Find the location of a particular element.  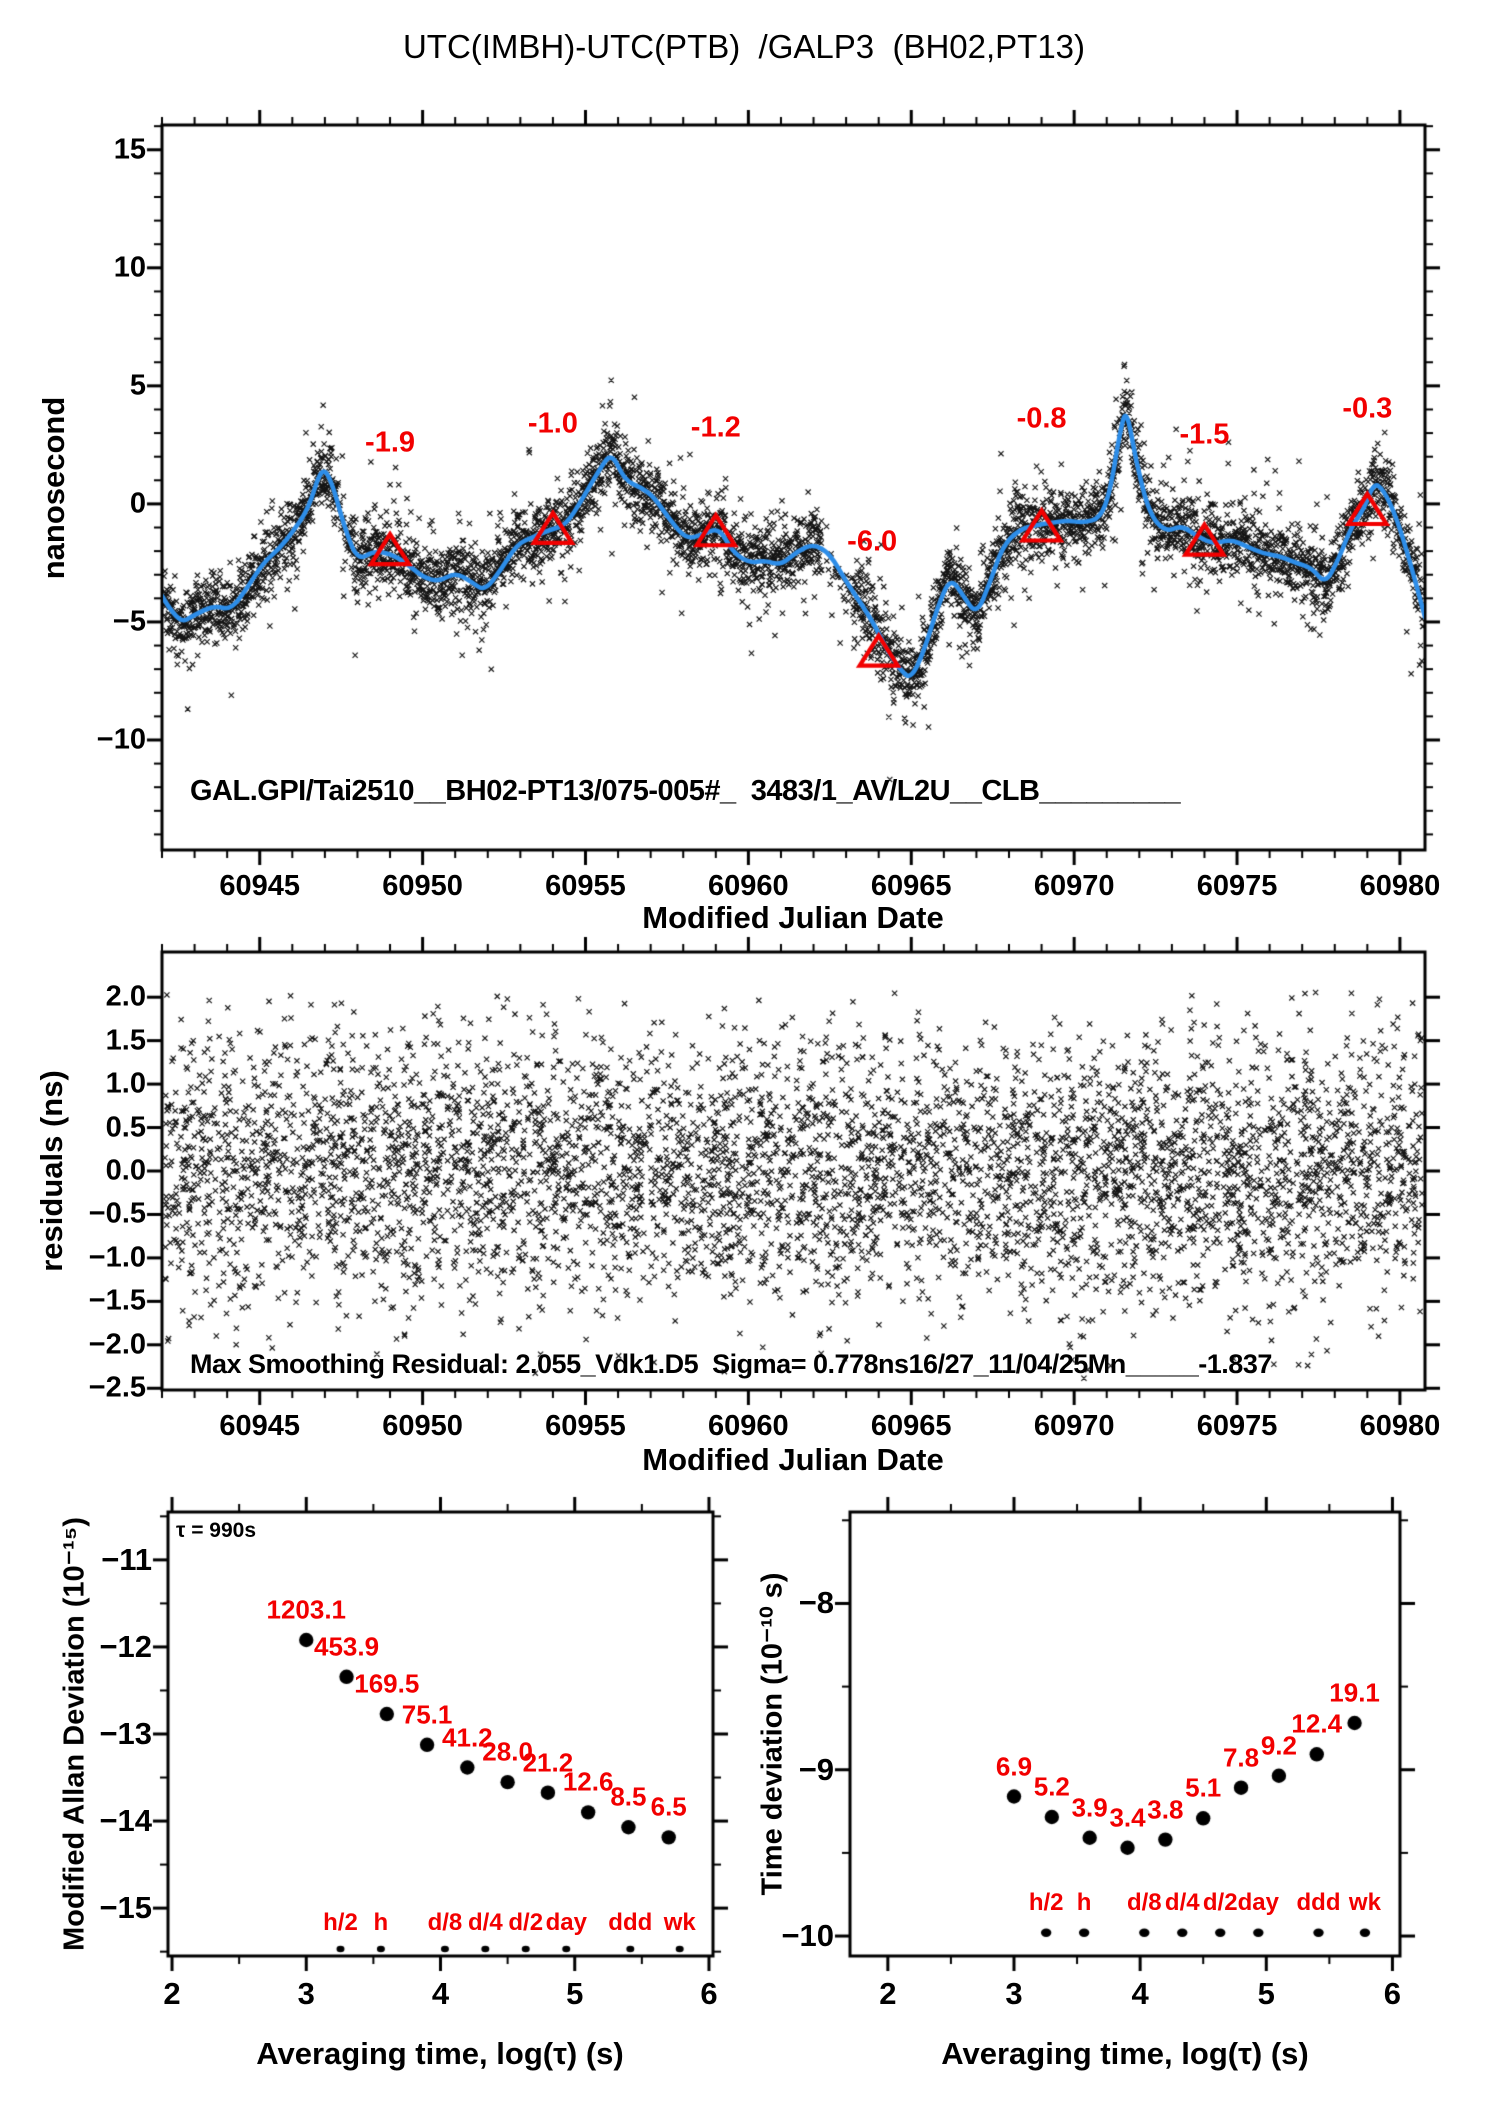

phase-y-axis-label: nanosecond is located at coordinates (53, 488).